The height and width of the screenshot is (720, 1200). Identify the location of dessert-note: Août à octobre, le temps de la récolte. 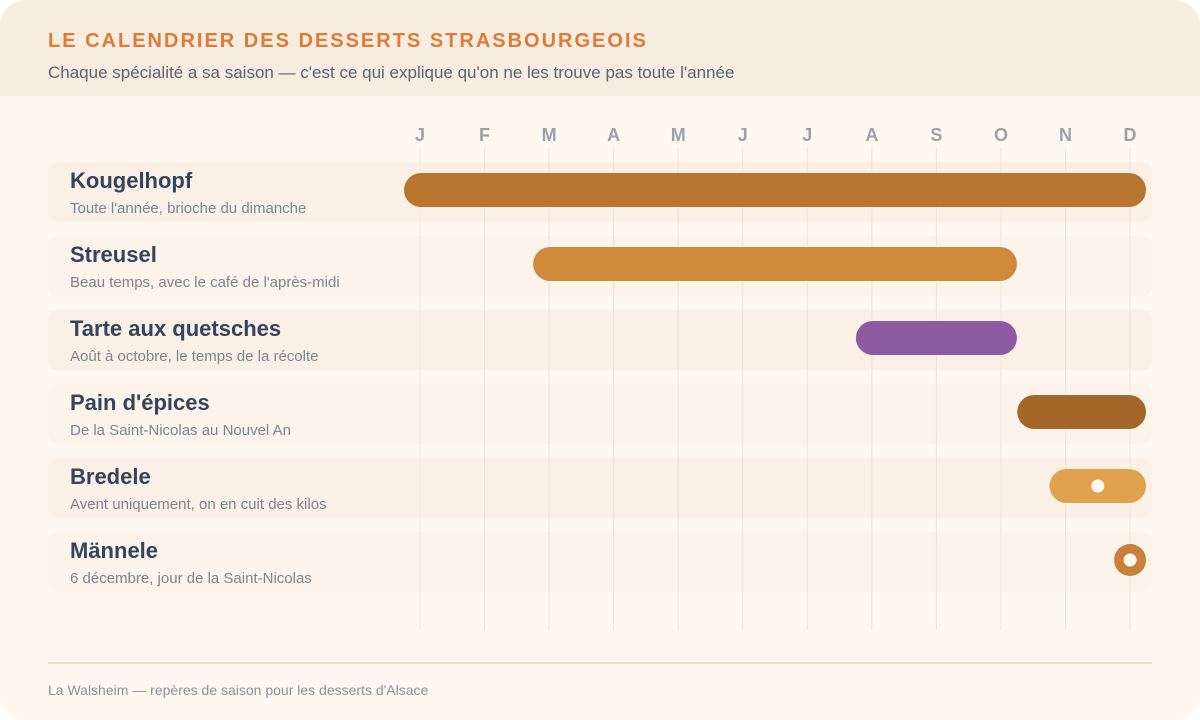
(194, 356).